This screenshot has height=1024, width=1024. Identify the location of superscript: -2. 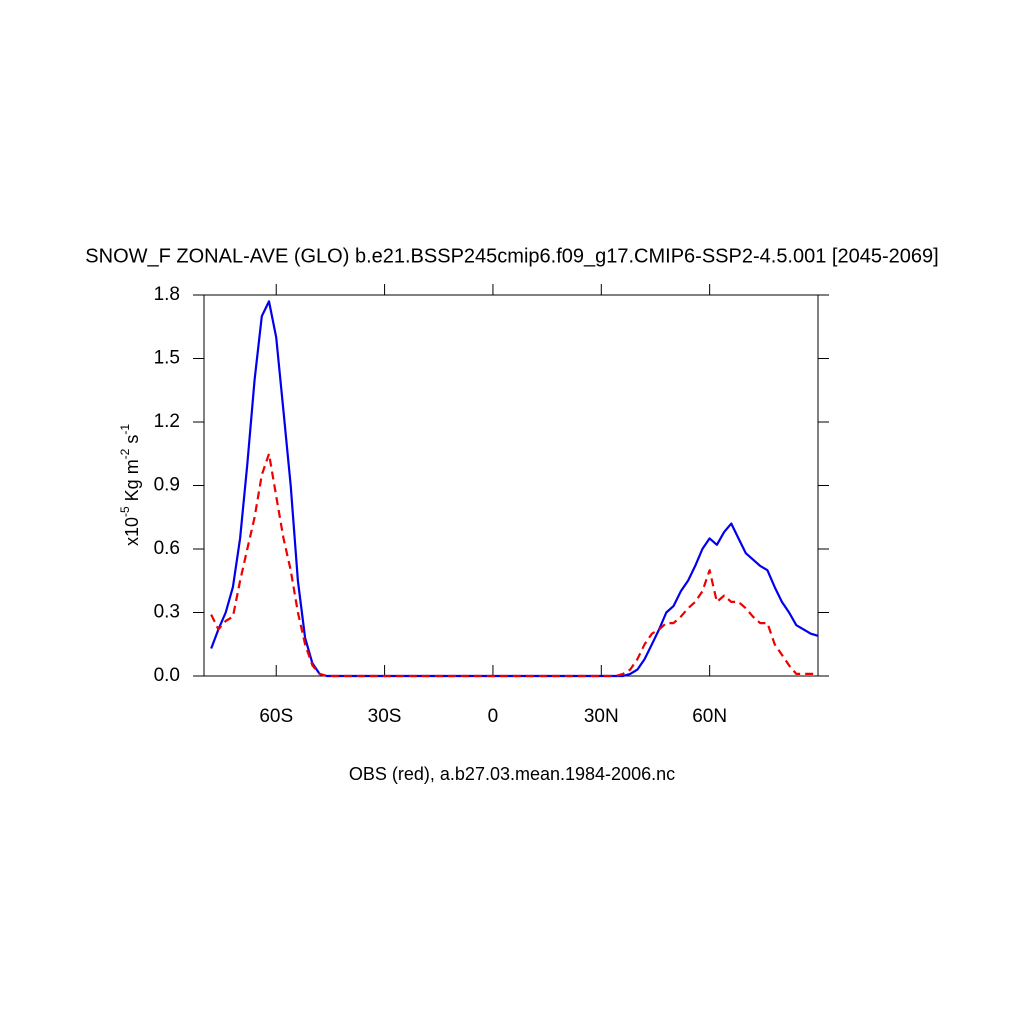
(125, 453).